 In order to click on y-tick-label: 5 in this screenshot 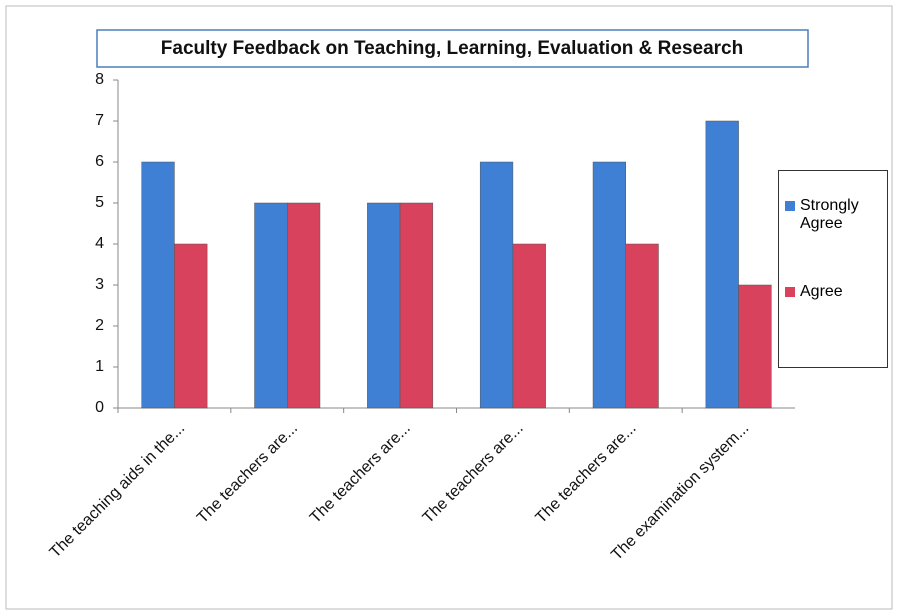, I will do `click(99, 202)`.